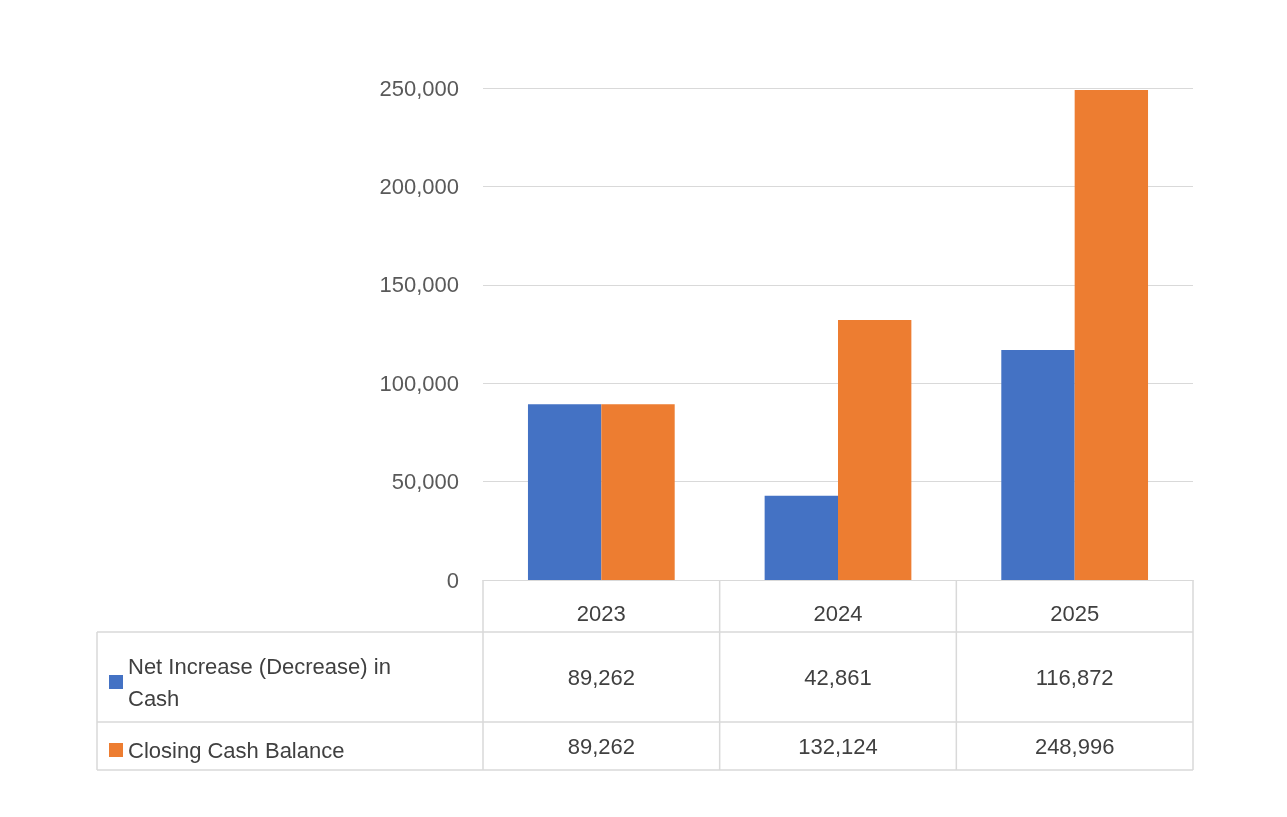 The width and height of the screenshot is (1287, 817). I want to click on x-tick-label: 2025, so click(1075, 613).